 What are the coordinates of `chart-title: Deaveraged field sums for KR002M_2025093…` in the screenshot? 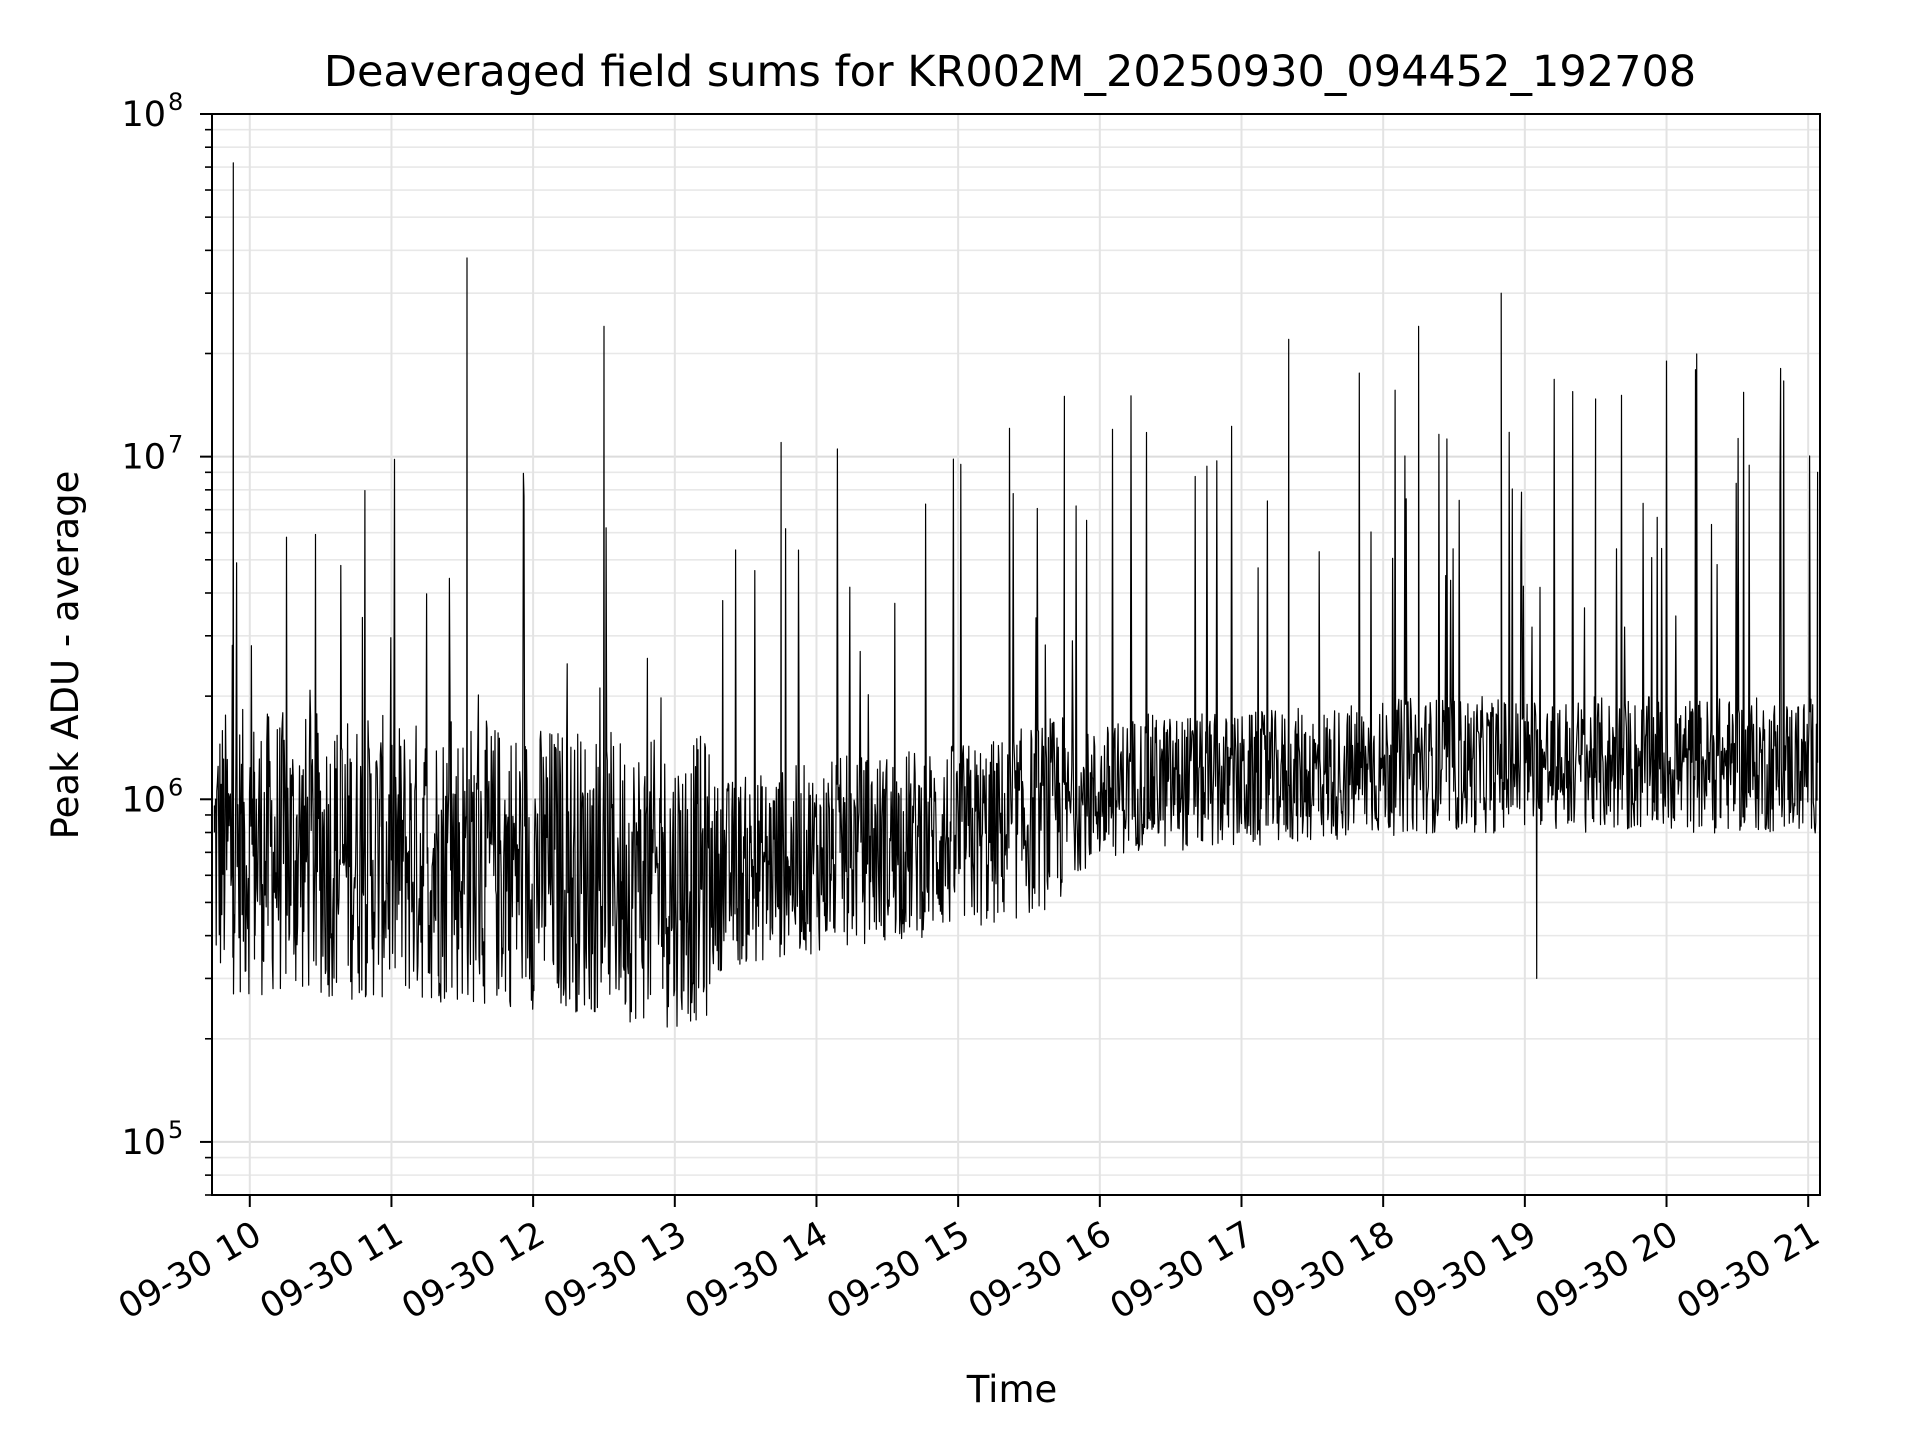 It's located at (1010, 72).